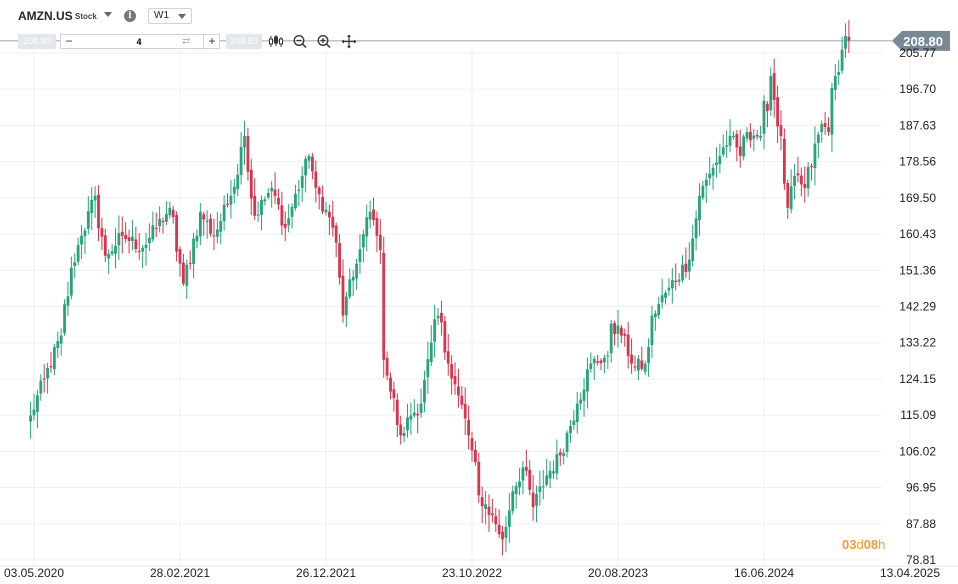 Image resolution: width=958 pixels, height=584 pixels. Describe the element at coordinates (170, 16) in the screenshot. I see `timeframe-select: W1` at that location.